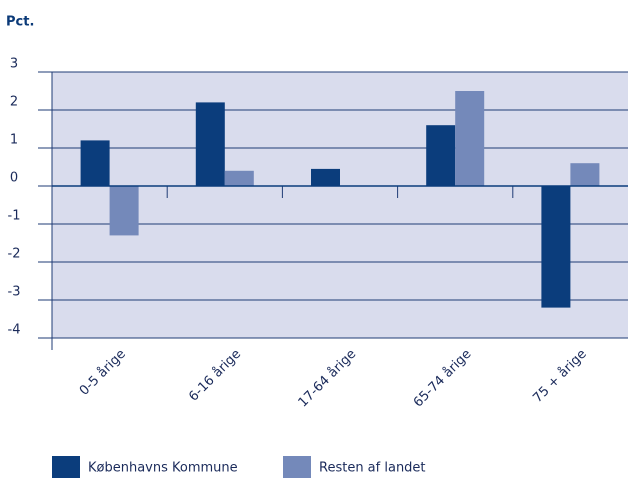 The height and width of the screenshot is (480, 632). What do you see at coordinates (14, 64) in the screenshot?
I see `y-tick-label: 3` at bounding box center [14, 64].